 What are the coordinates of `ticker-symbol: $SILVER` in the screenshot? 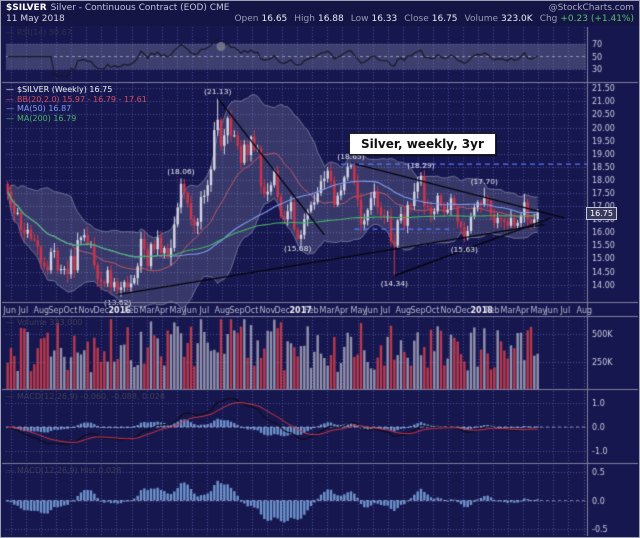 It's located at (26, 8).